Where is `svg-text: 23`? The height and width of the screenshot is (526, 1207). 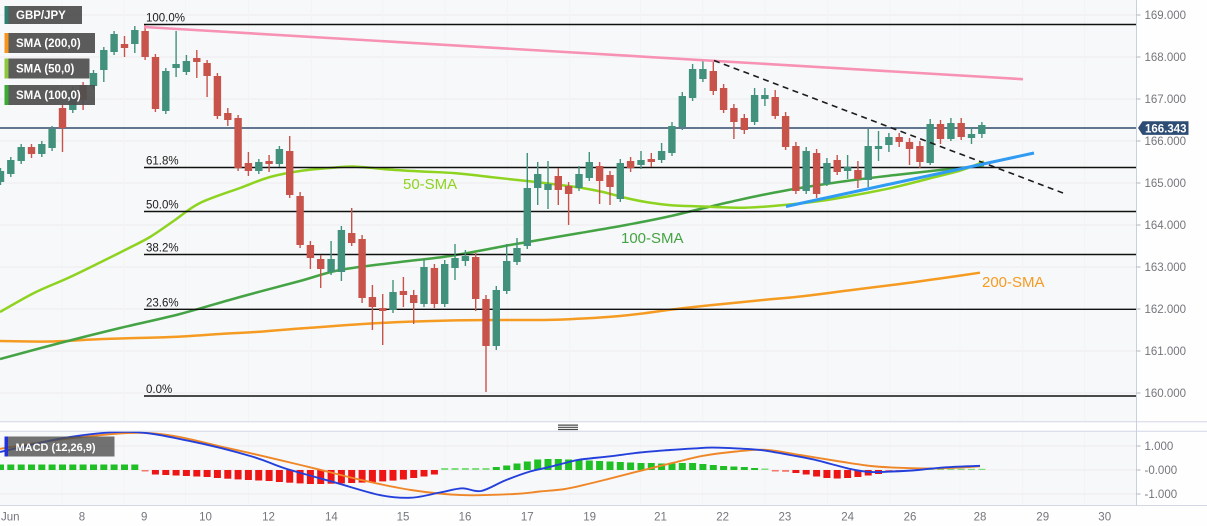 svg-text: 23 is located at coordinates (785, 518).